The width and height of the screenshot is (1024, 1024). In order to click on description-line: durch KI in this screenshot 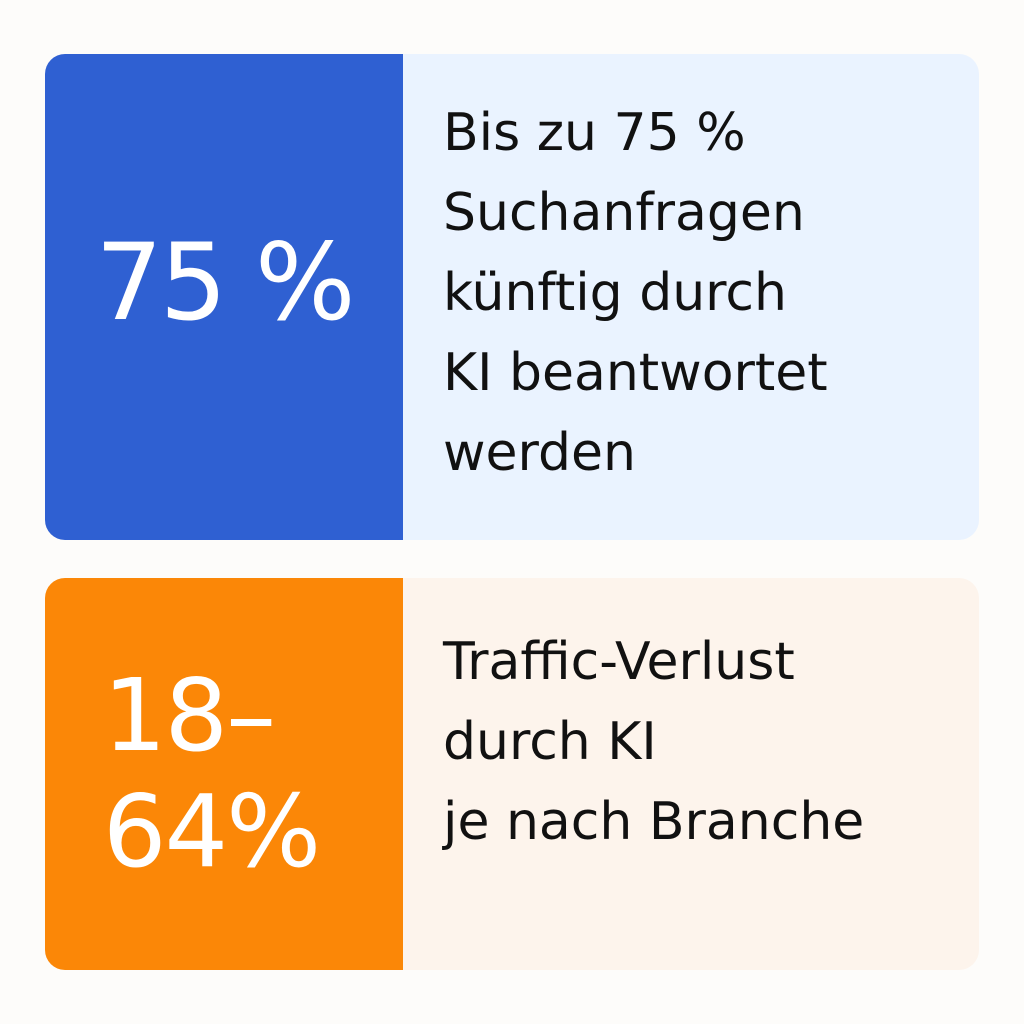, I will do `click(550, 742)`.